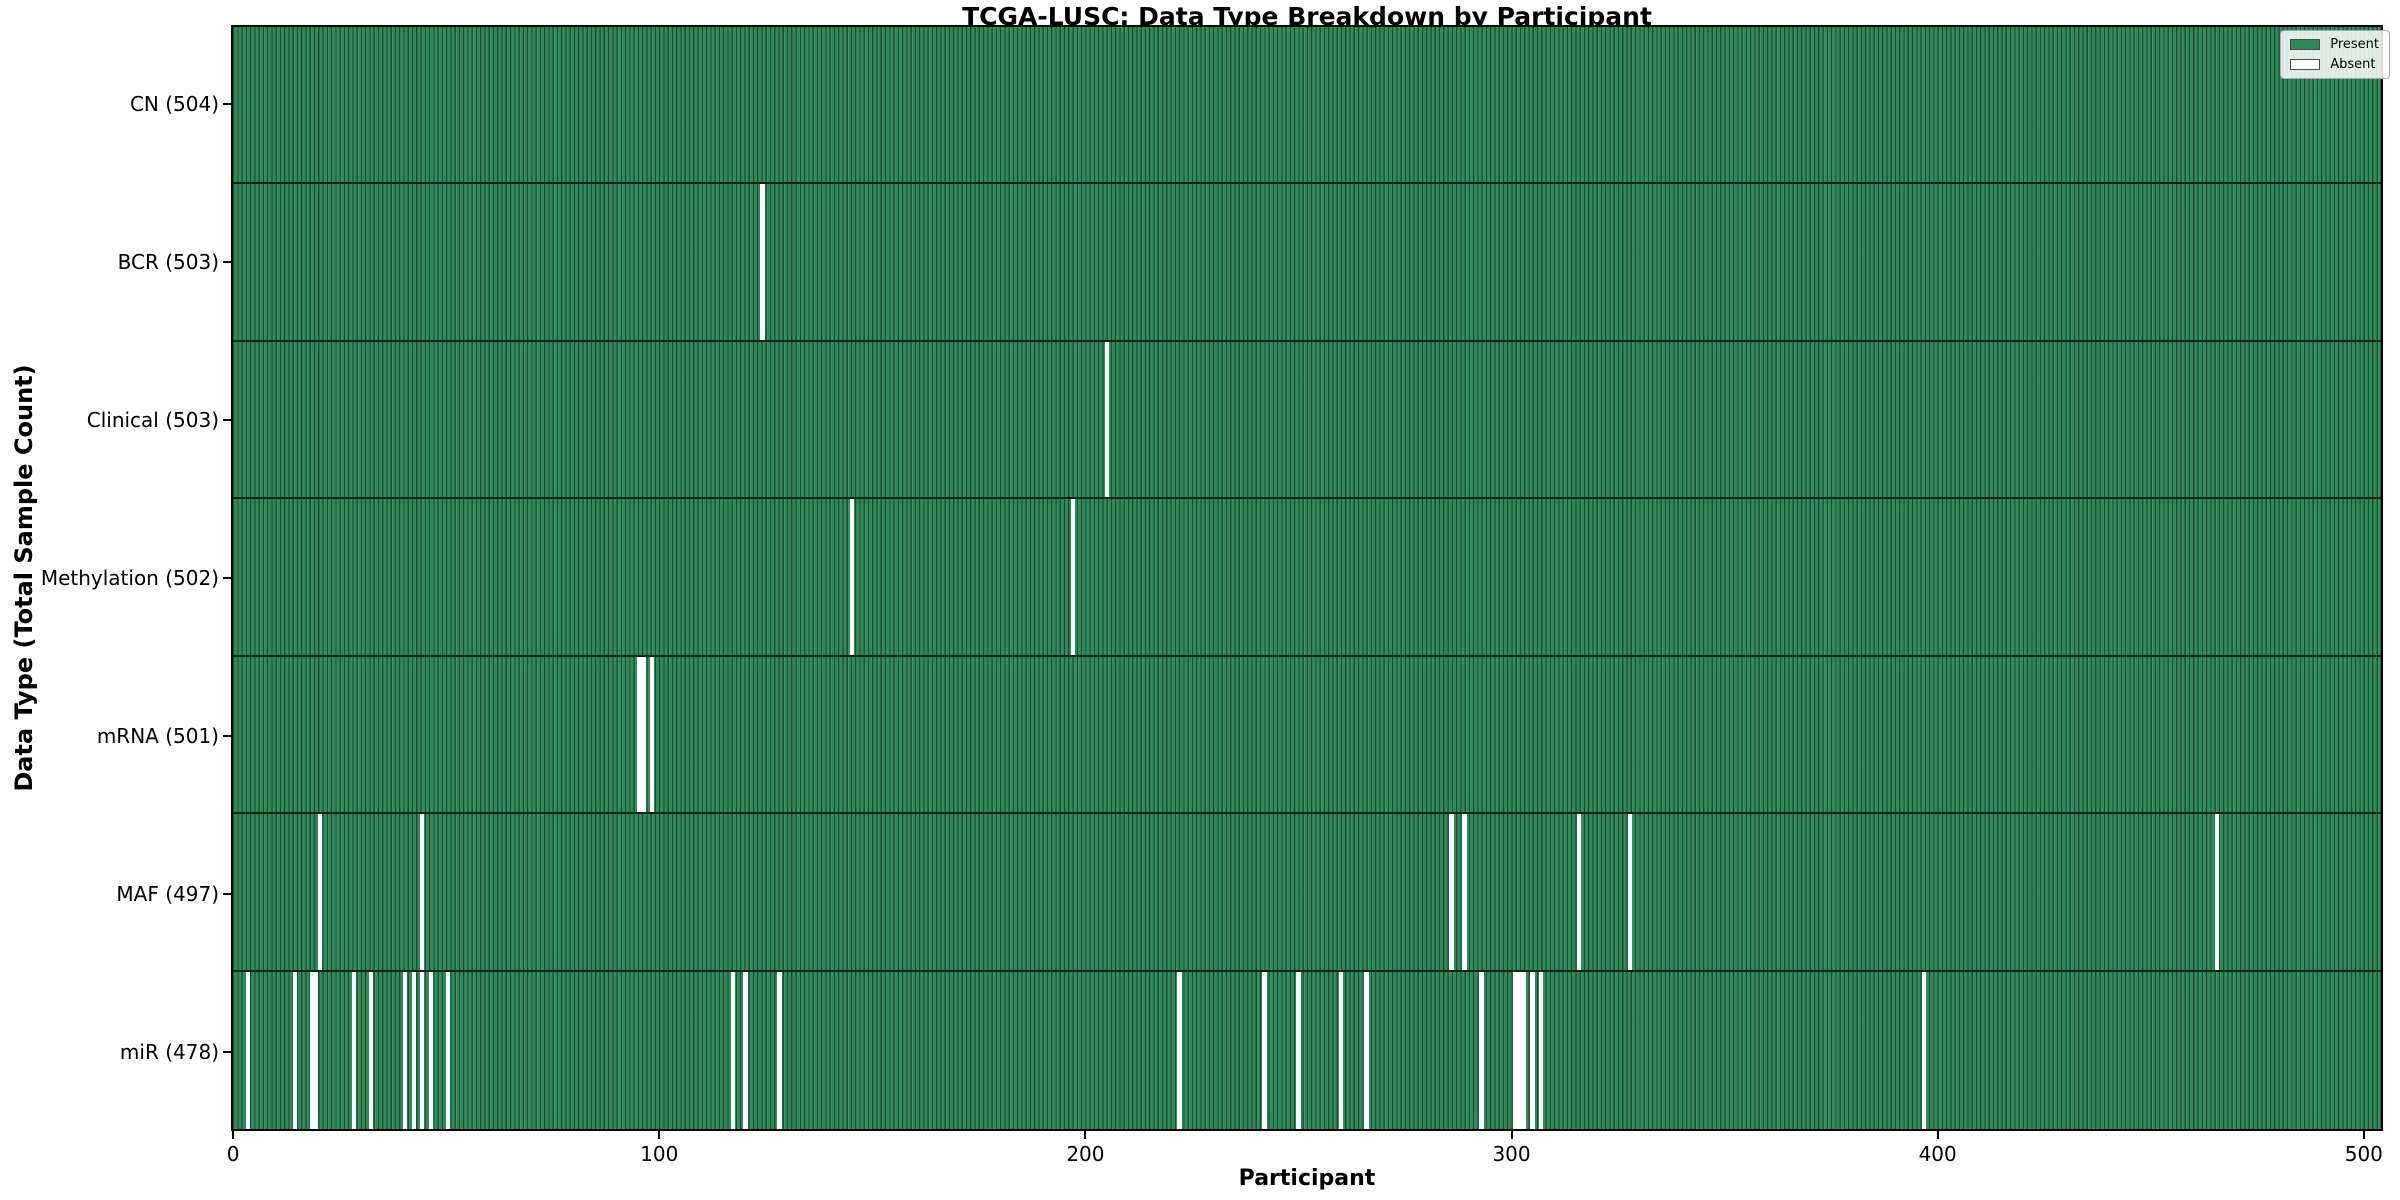 The height and width of the screenshot is (1200, 2400). What do you see at coordinates (1307, 420) in the screenshot?
I see `row-Clinical` at bounding box center [1307, 420].